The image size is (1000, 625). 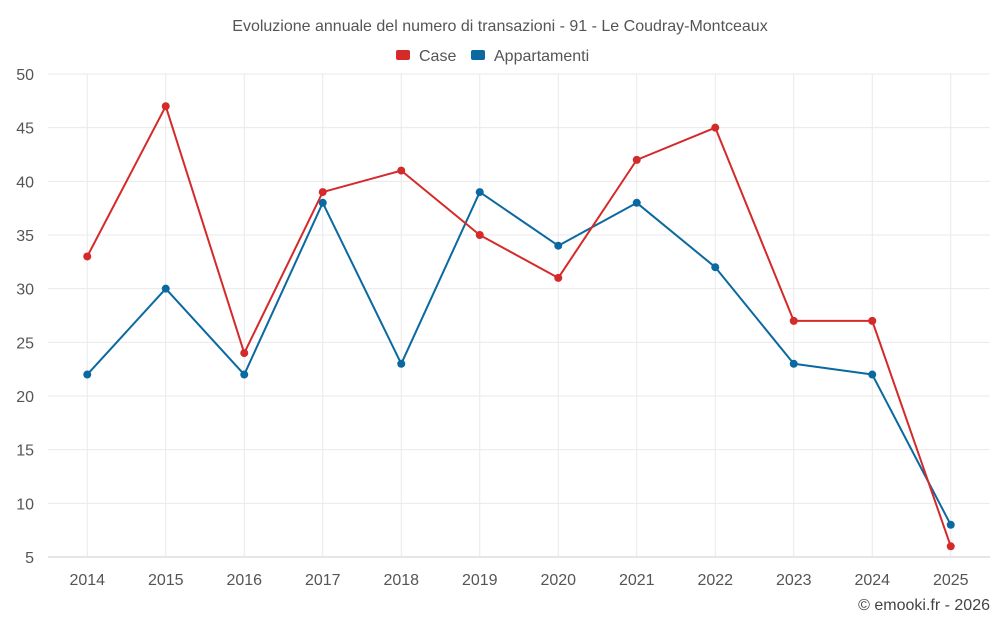 What do you see at coordinates (25, 75) in the screenshot?
I see `y-tick-label: 50` at bounding box center [25, 75].